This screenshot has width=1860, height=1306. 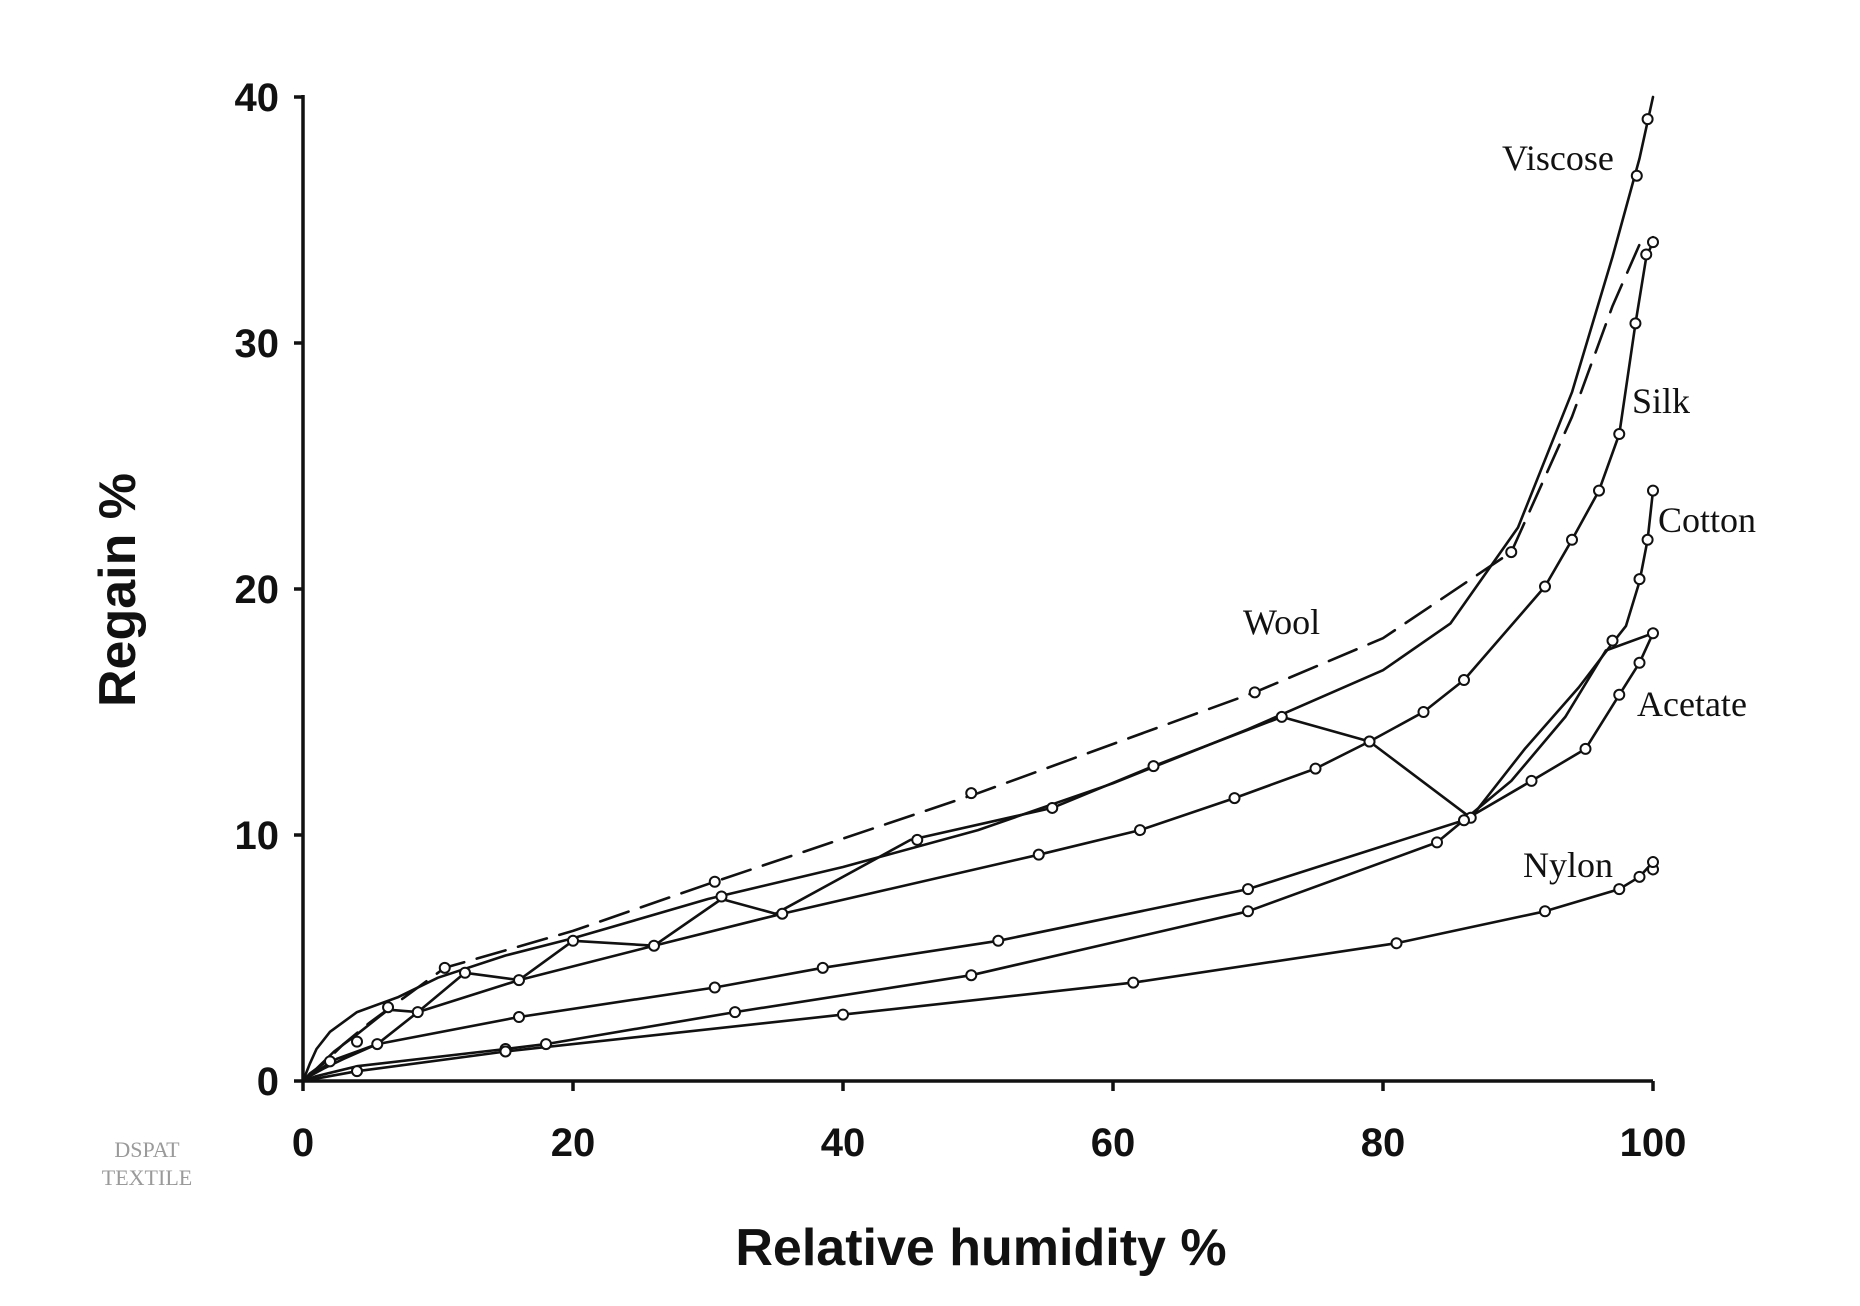 I want to click on series-label-cotton: Cotton, so click(x=1707, y=520).